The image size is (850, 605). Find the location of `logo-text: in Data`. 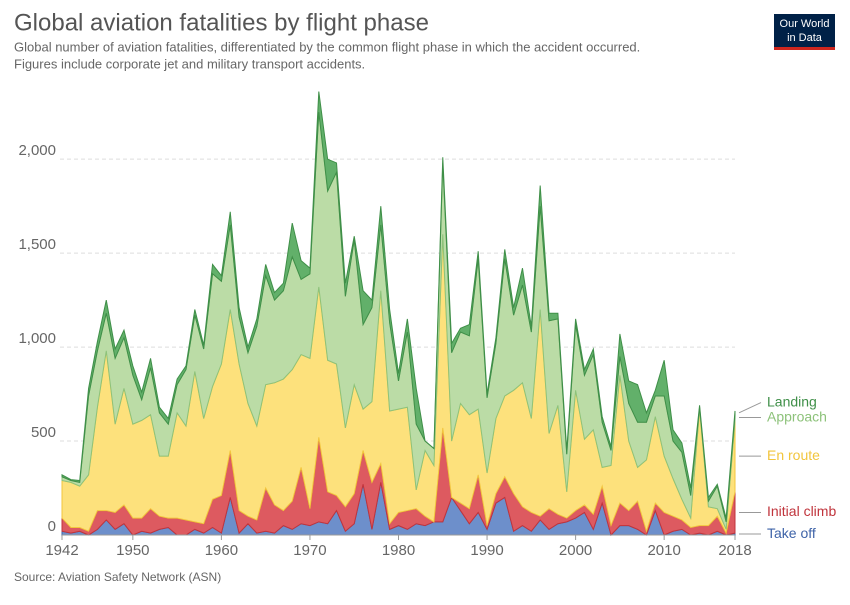

logo-text: in Data is located at coordinates (805, 38).